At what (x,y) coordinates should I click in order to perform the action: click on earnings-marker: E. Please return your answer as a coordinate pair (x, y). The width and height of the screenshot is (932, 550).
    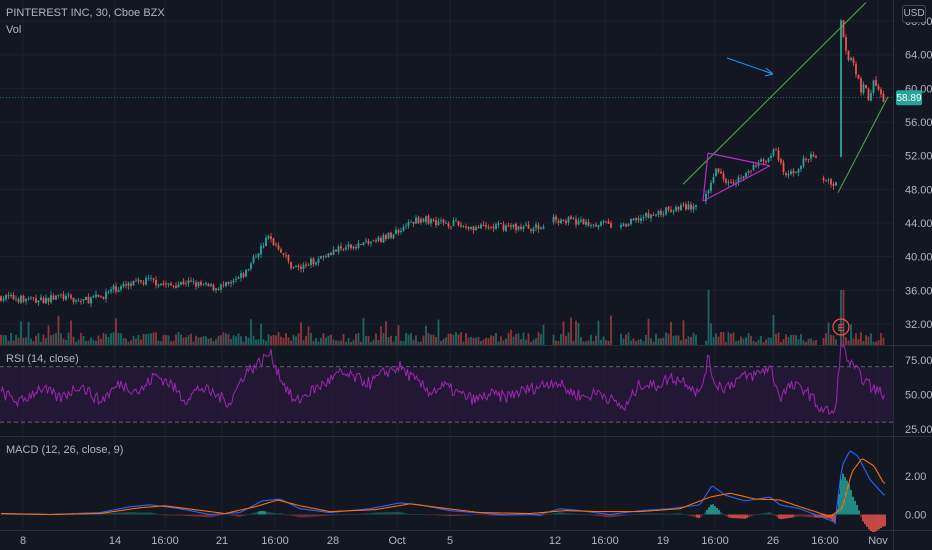
    Looking at the image, I should click on (841, 327).